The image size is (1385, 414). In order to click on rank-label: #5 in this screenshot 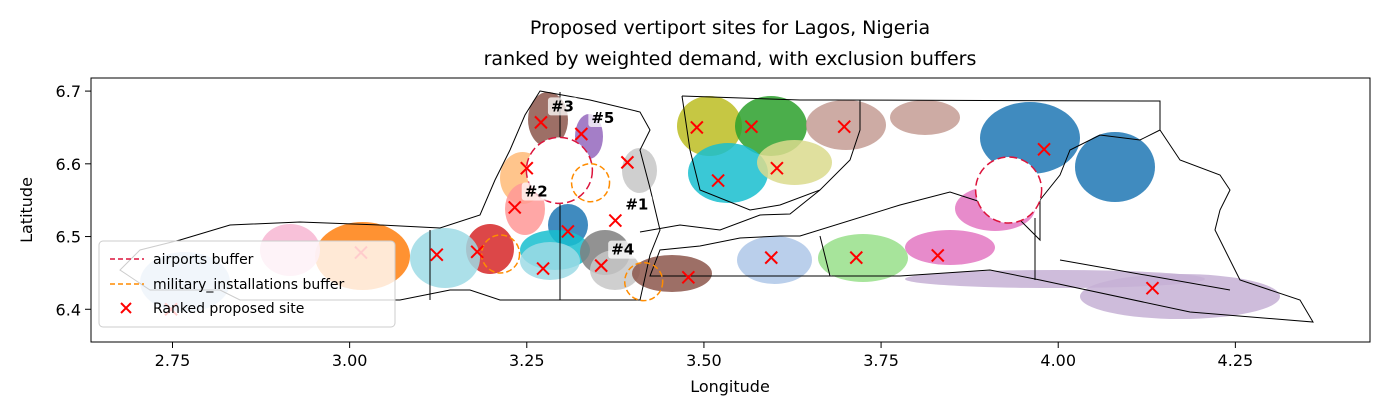, I will do `click(602, 118)`.